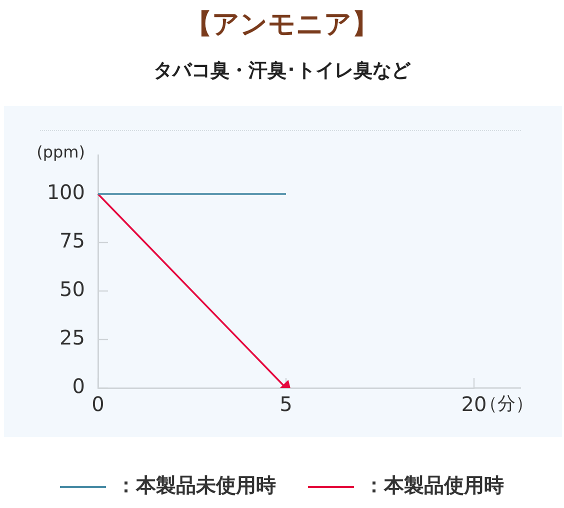 This screenshot has width=564, height=508. What do you see at coordinates (60, 152) in the screenshot?
I see `y-axis-title: (ppm)` at bounding box center [60, 152].